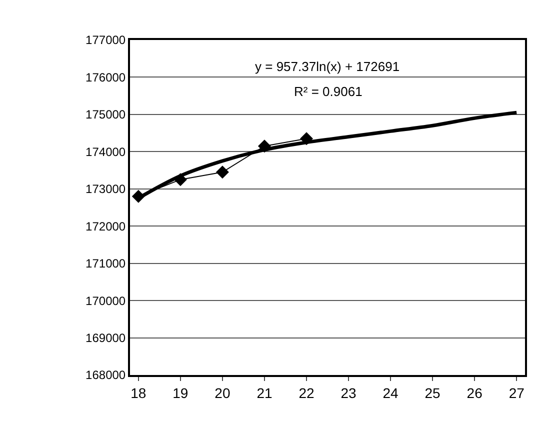 The width and height of the screenshot is (550, 430). Describe the element at coordinates (180, 392) in the screenshot. I see `x-tick-label: 19` at that location.